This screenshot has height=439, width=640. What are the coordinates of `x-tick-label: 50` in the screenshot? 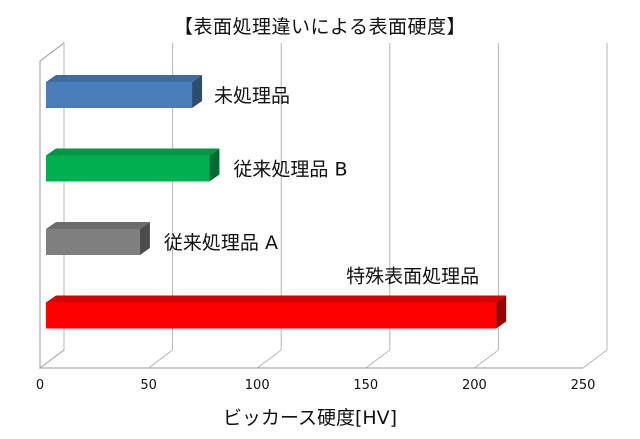 It's located at (148, 385).